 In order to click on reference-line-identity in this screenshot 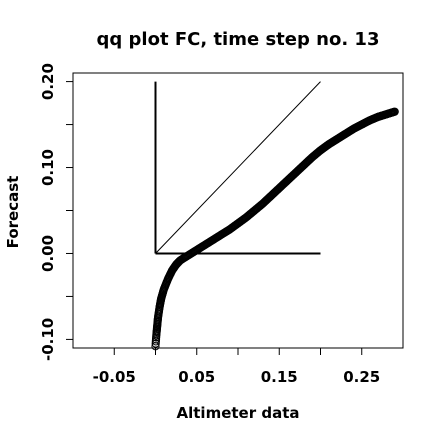, I will do `click(238, 167)`.